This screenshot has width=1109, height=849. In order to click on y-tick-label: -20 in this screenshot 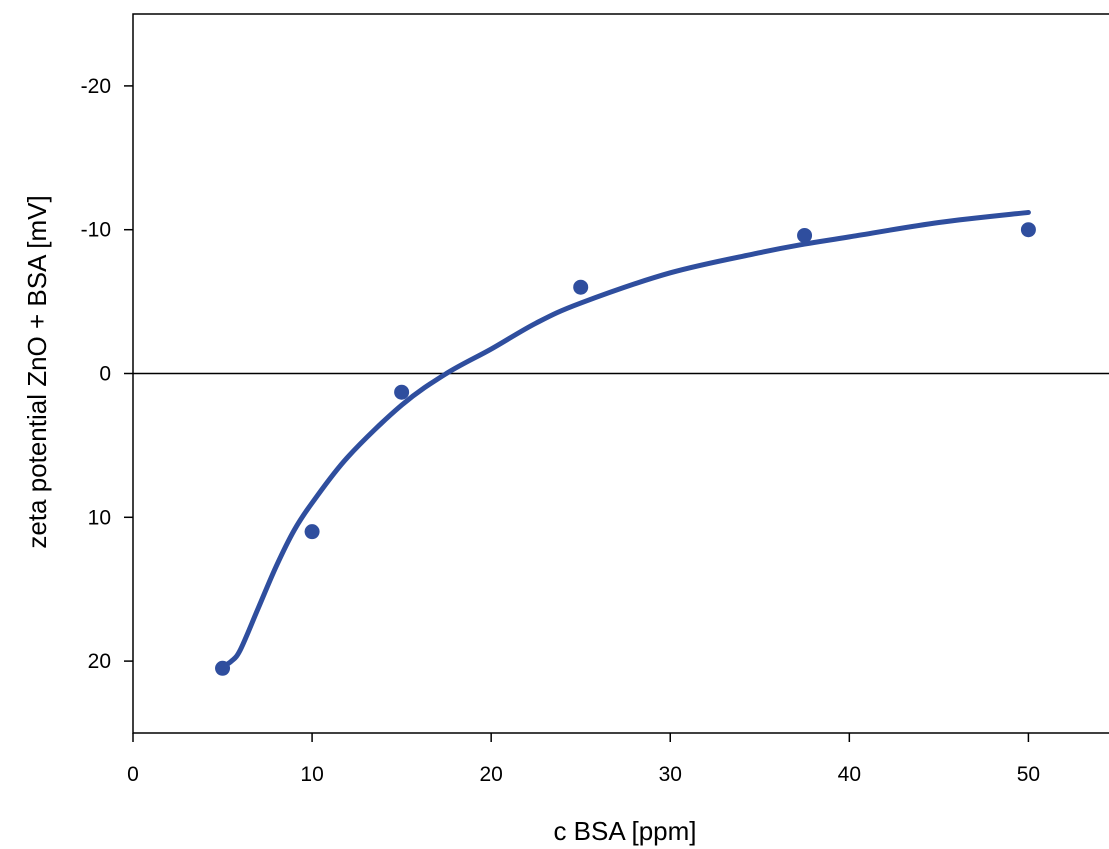, I will do `click(96, 86)`.